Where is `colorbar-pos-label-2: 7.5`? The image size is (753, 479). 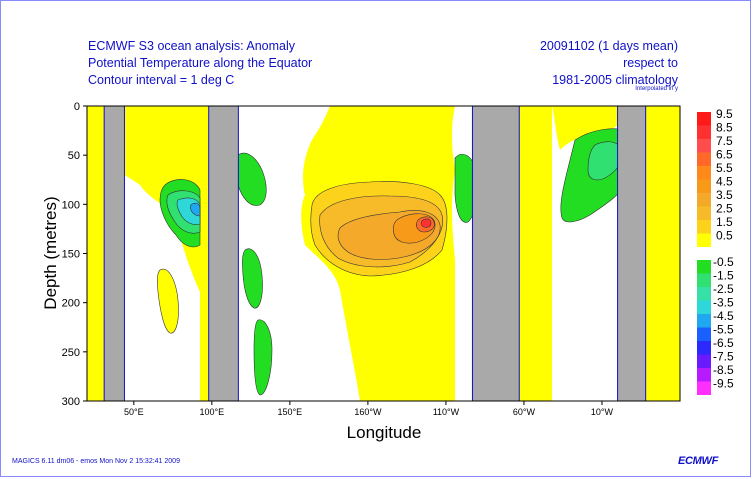 colorbar-pos-label-2: 7.5 is located at coordinates (724, 141).